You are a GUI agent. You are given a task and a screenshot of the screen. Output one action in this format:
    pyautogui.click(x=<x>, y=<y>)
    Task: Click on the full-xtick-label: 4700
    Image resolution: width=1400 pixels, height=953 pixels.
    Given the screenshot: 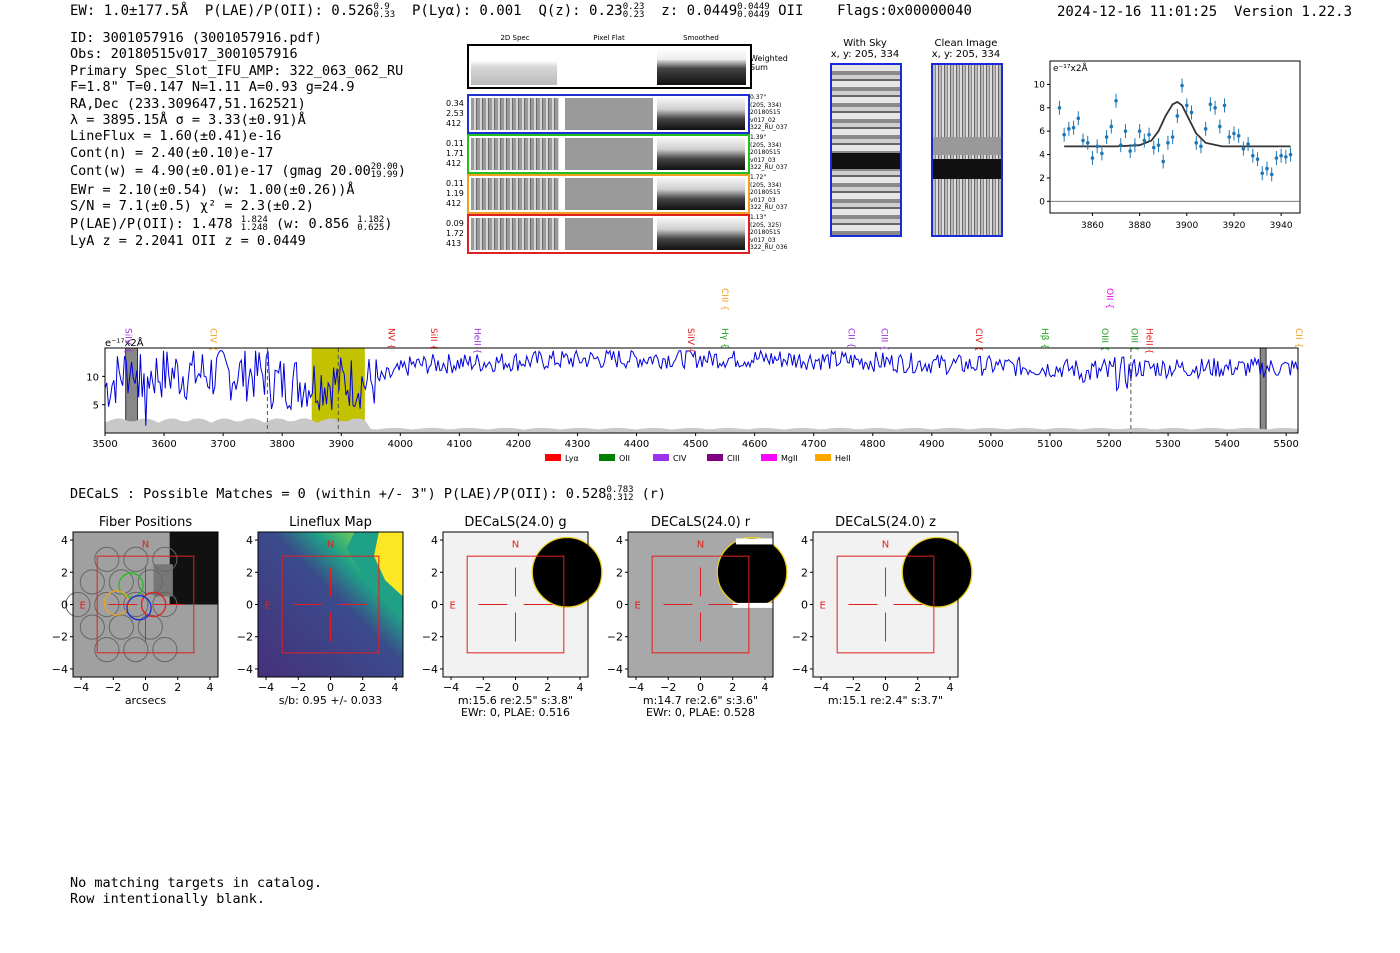 What is the action you would take?
    pyautogui.click(x=813, y=444)
    